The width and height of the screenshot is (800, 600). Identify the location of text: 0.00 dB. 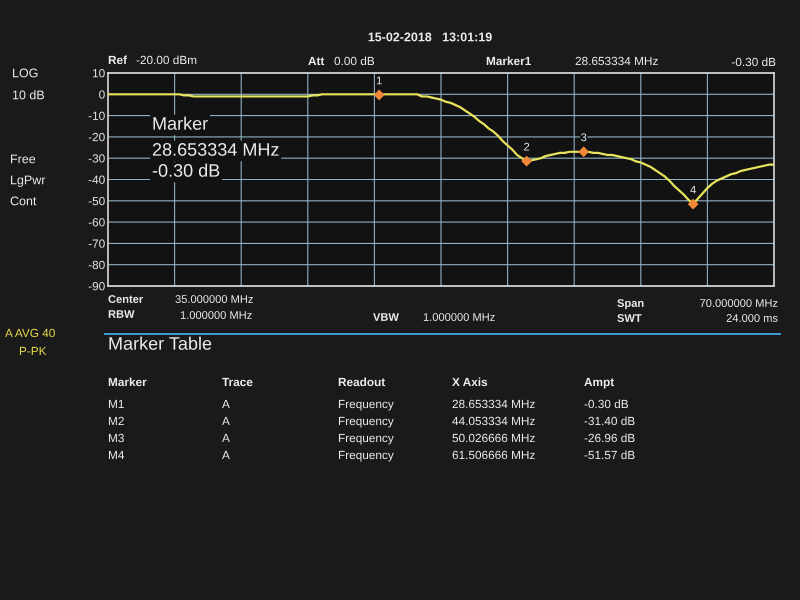
(354, 61).